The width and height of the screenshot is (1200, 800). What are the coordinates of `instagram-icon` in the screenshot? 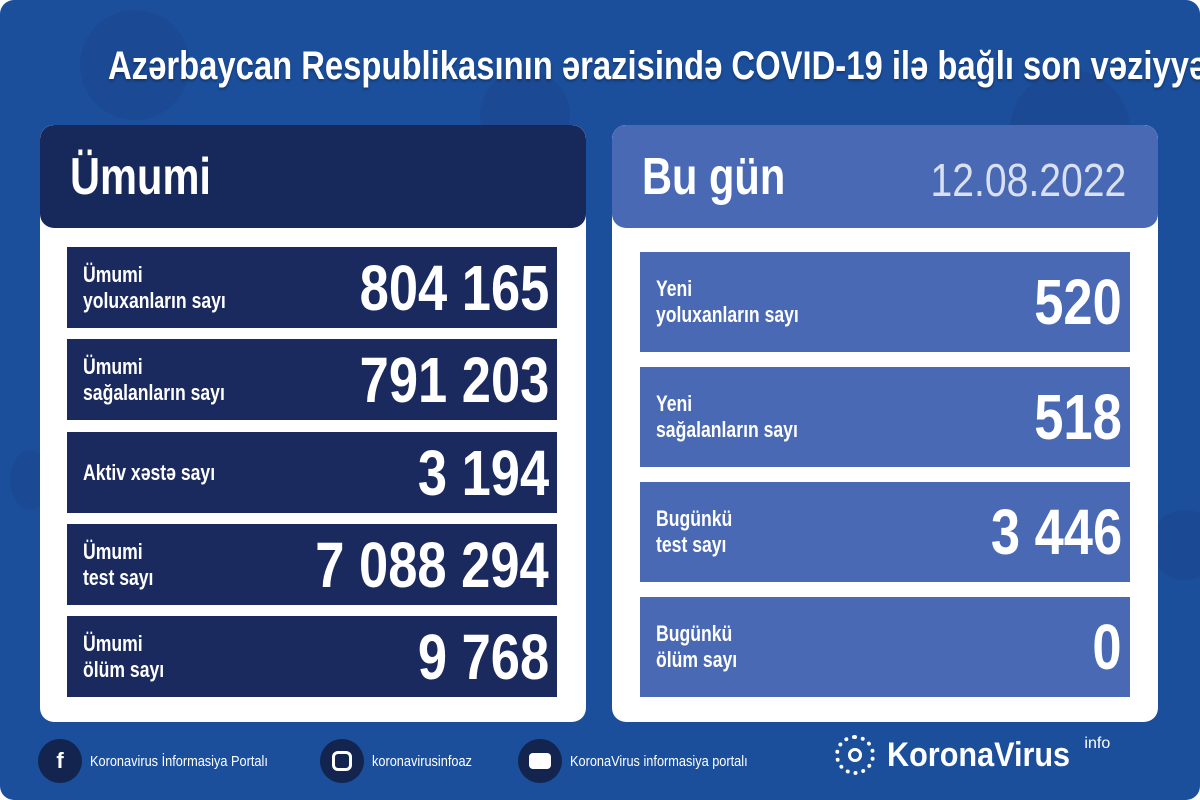 It's located at (342, 761).